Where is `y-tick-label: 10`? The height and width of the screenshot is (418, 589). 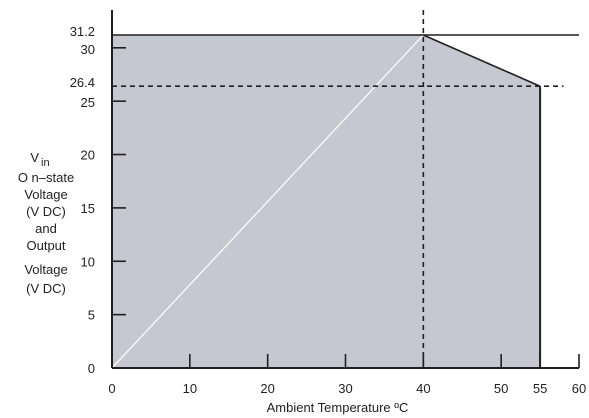
y-tick-label: 10 is located at coordinates (88, 261).